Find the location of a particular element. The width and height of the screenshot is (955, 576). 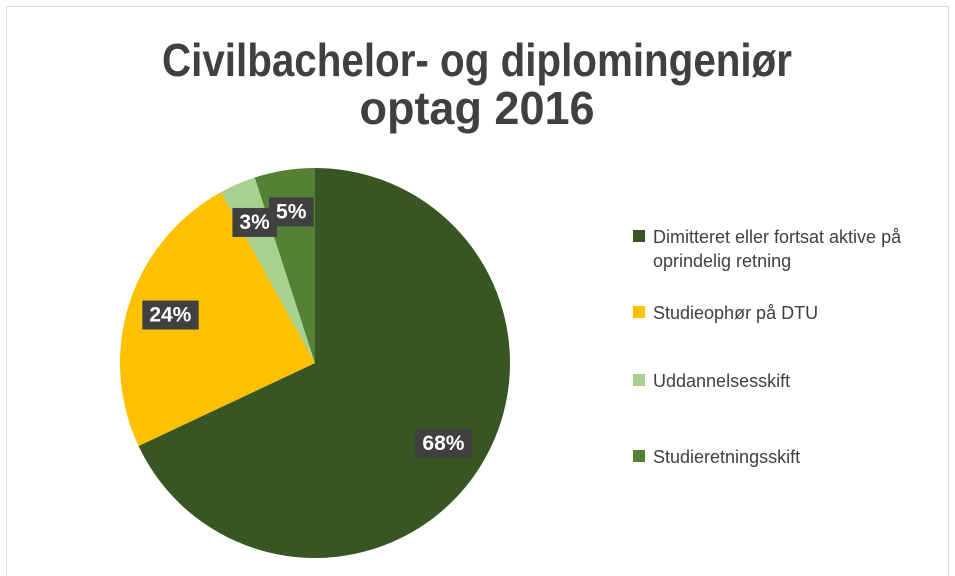

legend-item: Studieretningsskift is located at coordinates (768, 457).